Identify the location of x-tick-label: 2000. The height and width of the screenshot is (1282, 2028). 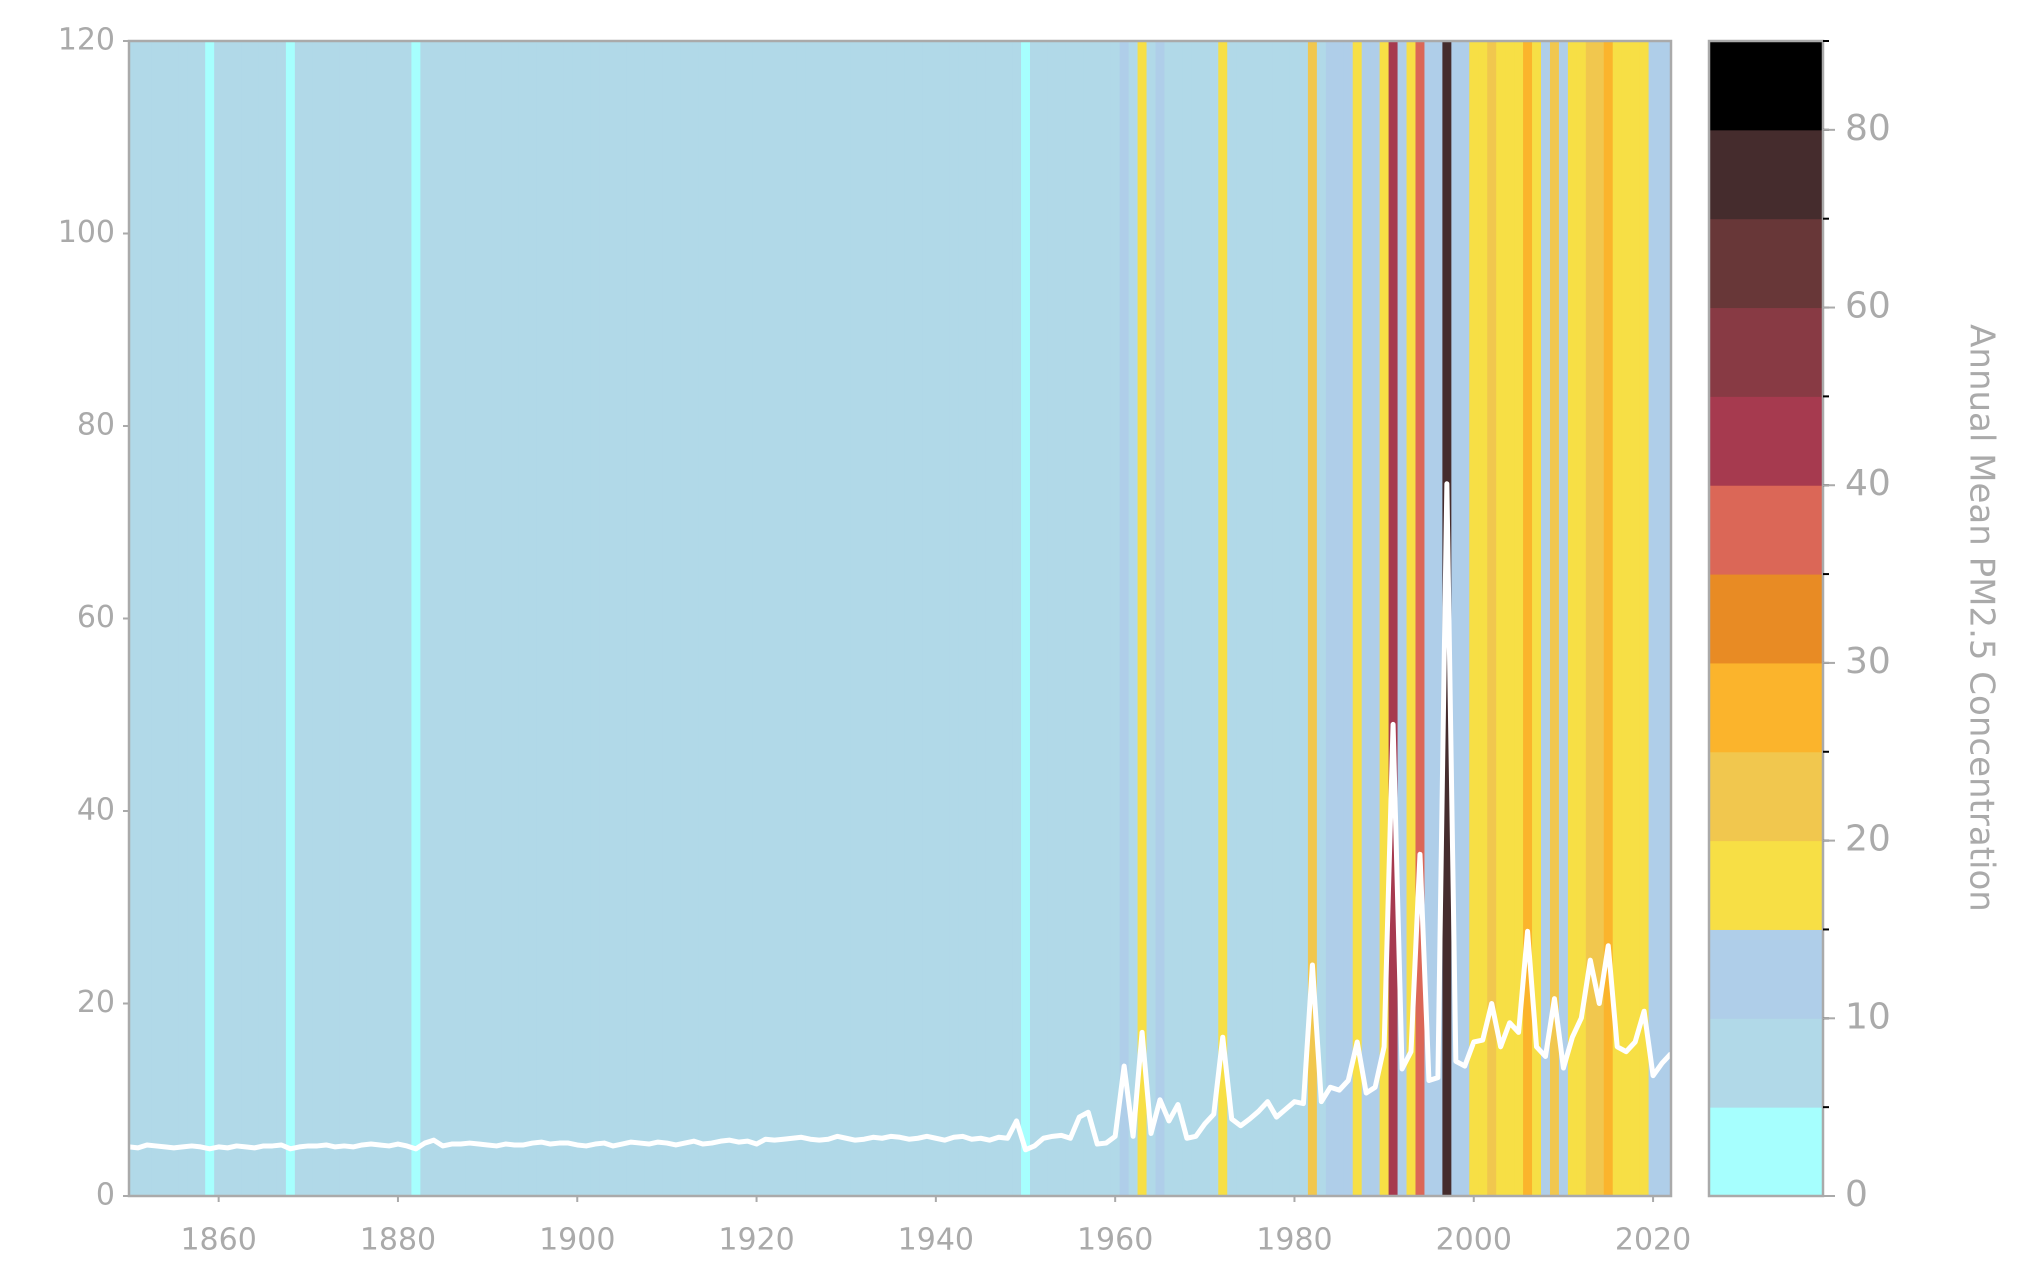
(1474, 1240).